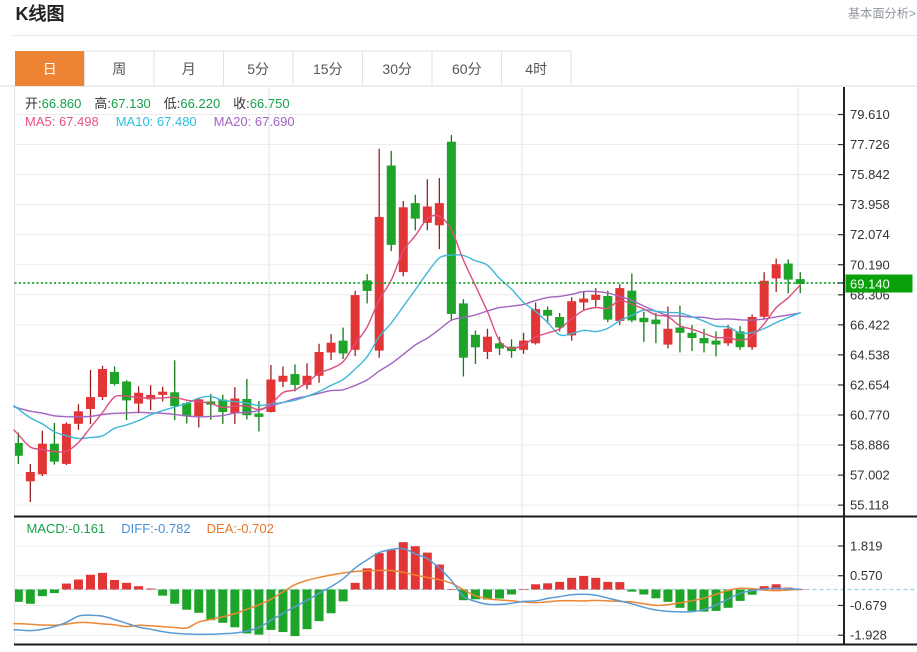  What do you see at coordinates (50, 69) in the screenshot?
I see `svg-text: 日` at bounding box center [50, 69].